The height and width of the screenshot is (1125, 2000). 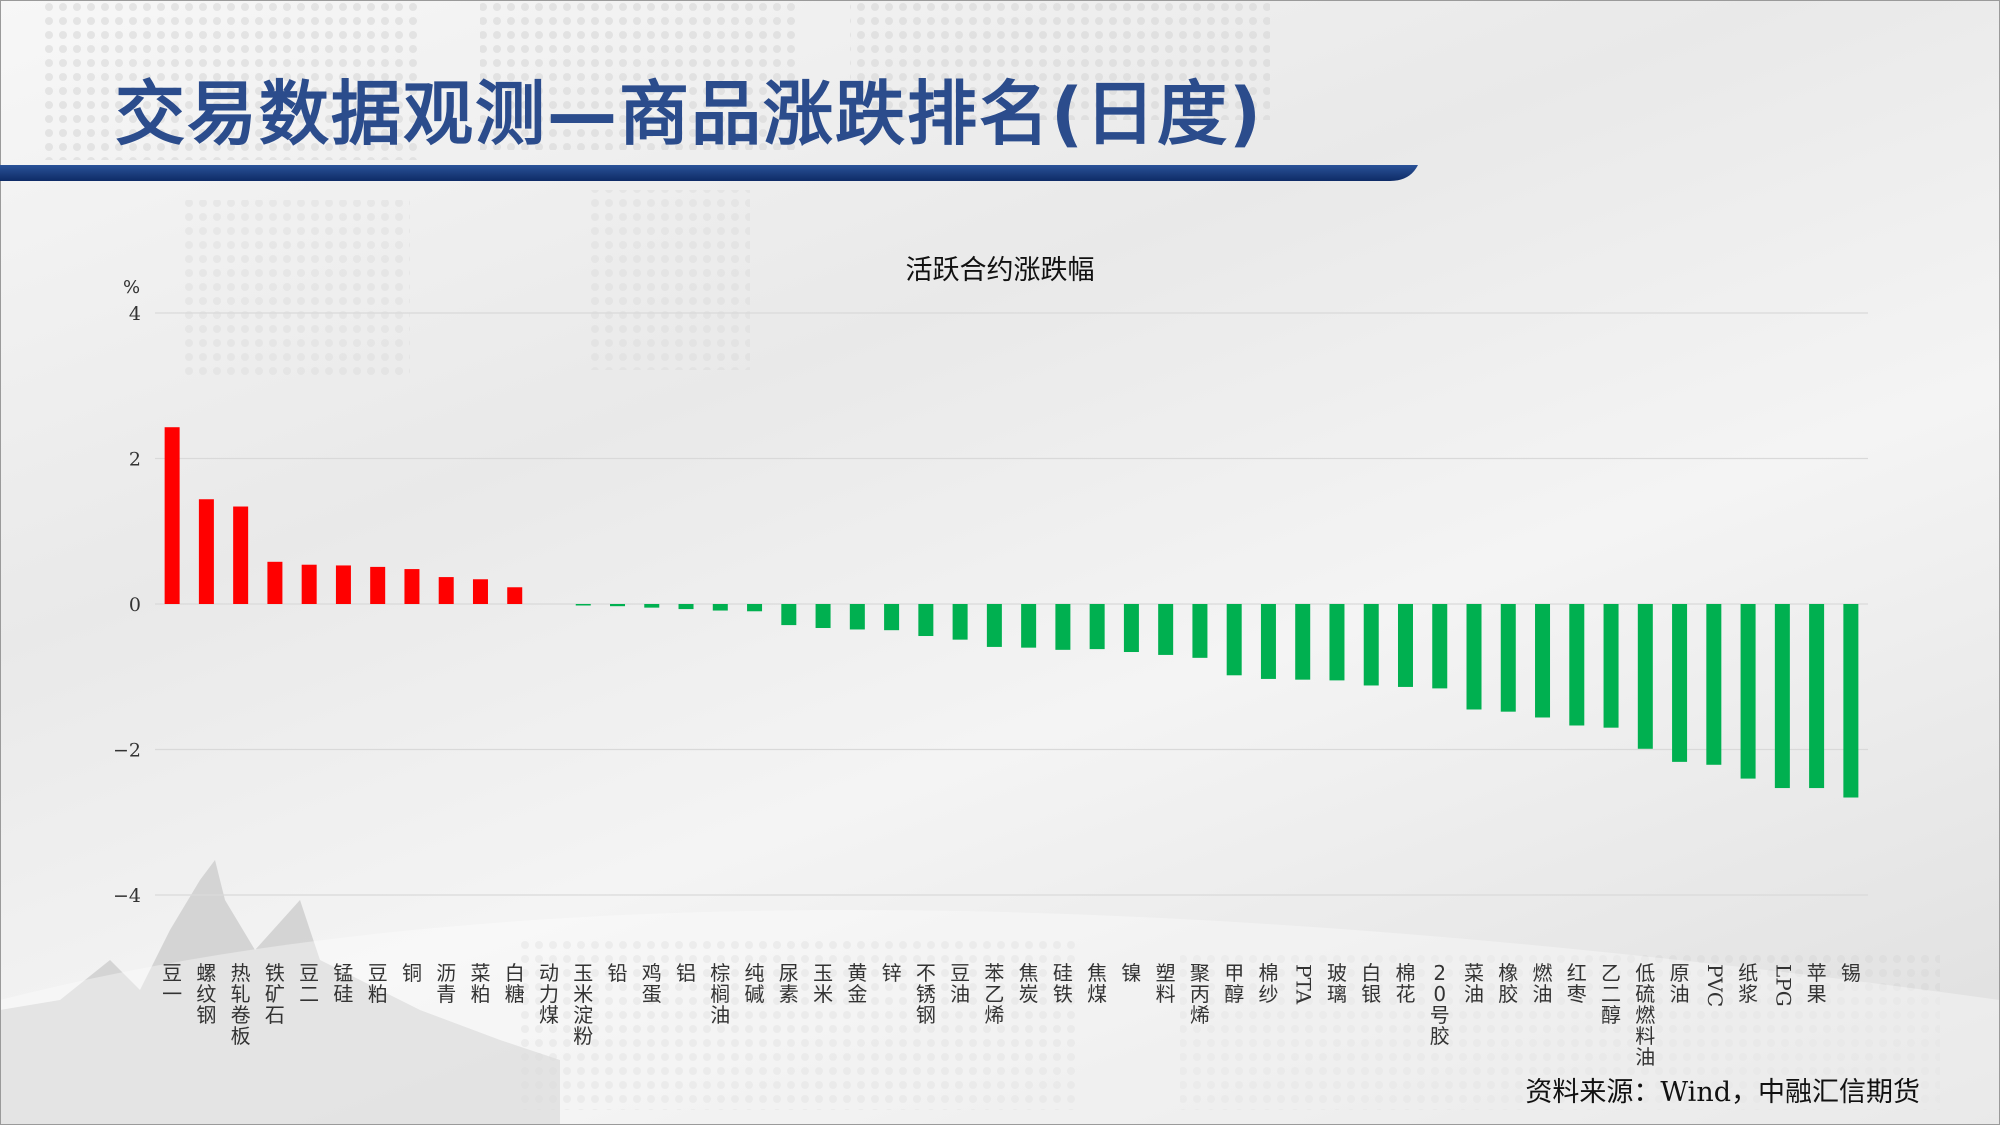 What do you see at coordinates (206, 994) in the screenshot?
I see `x-tick-label: 螺纹钢` at bounding box center [206, 994].